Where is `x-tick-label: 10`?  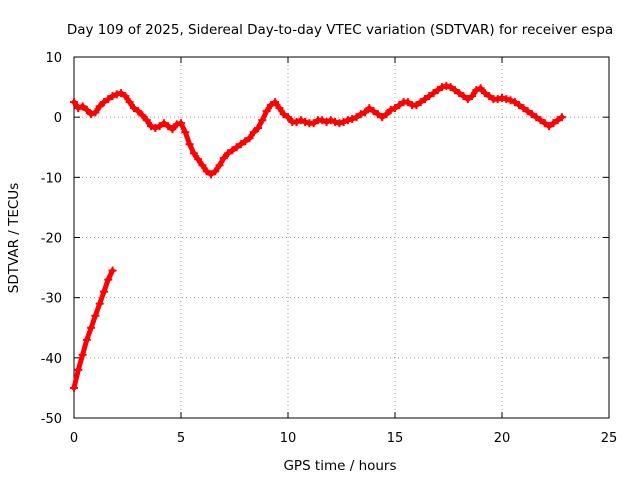
x-tick-label: 10 is located at coordinates (288, 438).